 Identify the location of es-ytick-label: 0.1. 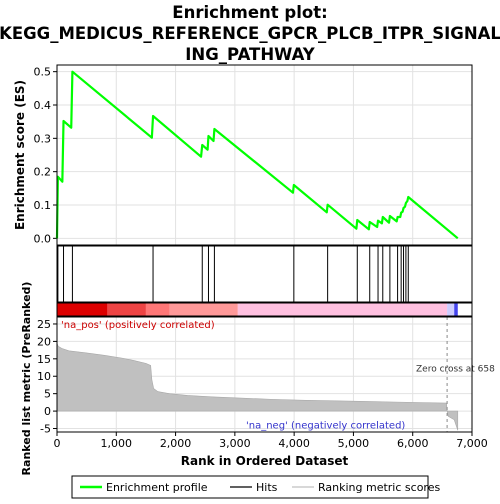
(43, 205).